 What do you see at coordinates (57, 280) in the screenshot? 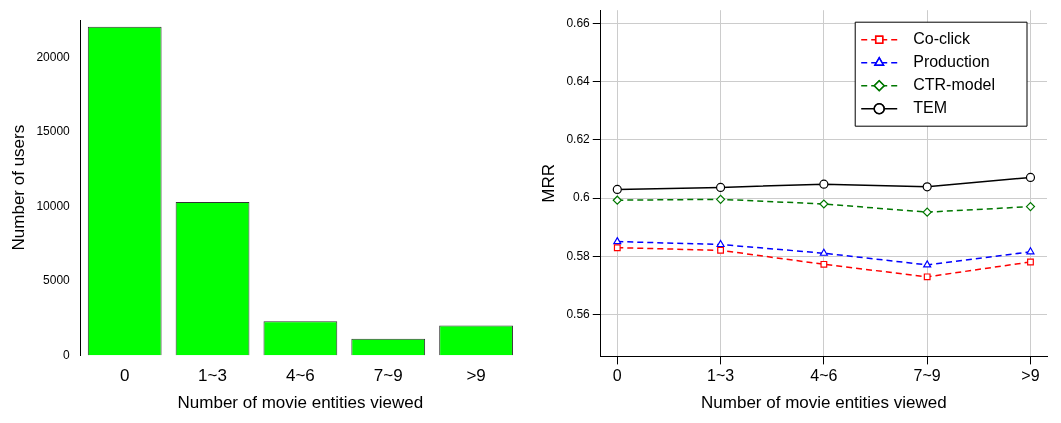
I see `y-tick-label: 5000` at bounding box center [57, 280].